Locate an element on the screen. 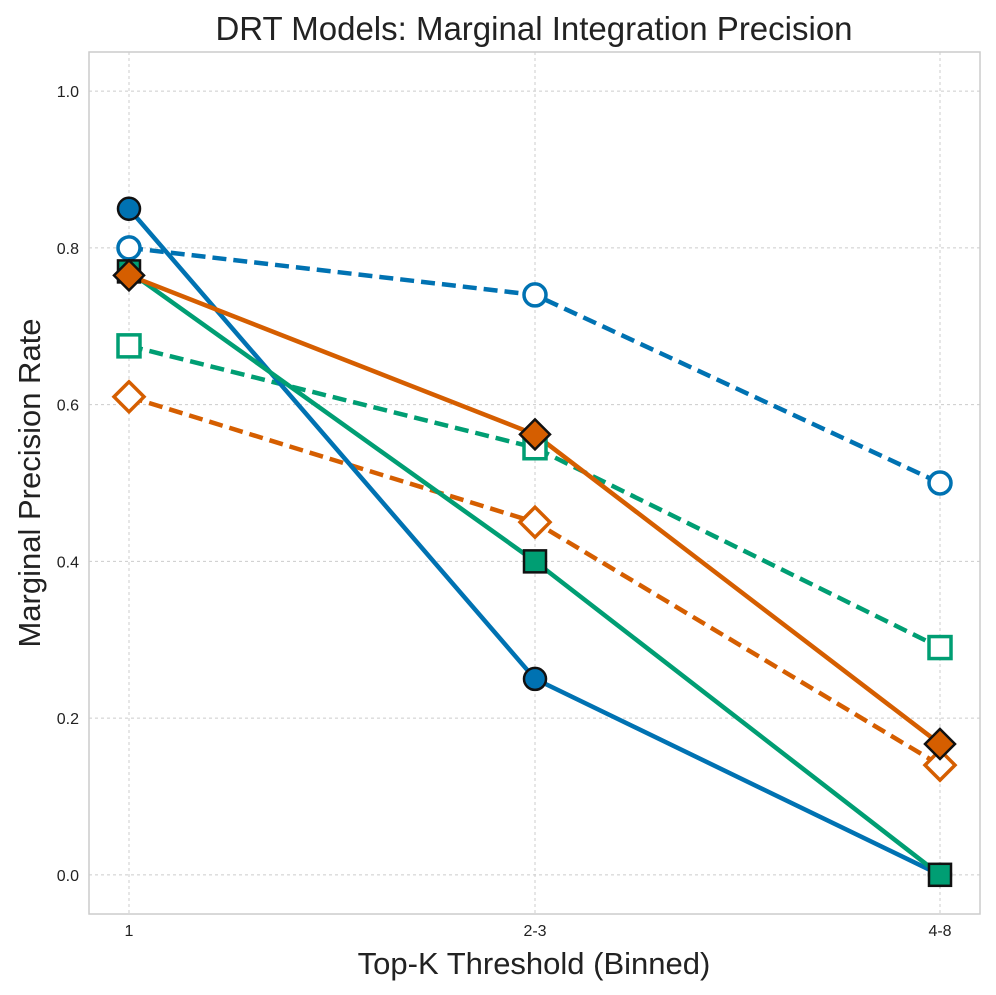  x-tick-label: 4-8 is located at coordinates (939, 931).